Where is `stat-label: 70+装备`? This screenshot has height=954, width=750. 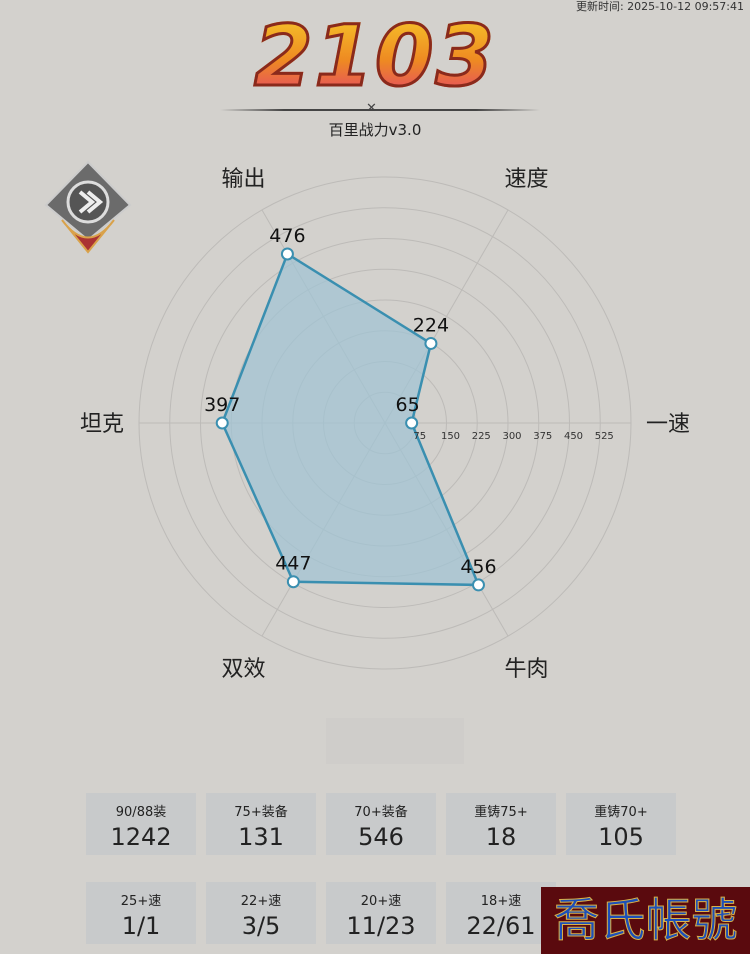
stat-label: 70+装备 is located at coordinates (381, 812).